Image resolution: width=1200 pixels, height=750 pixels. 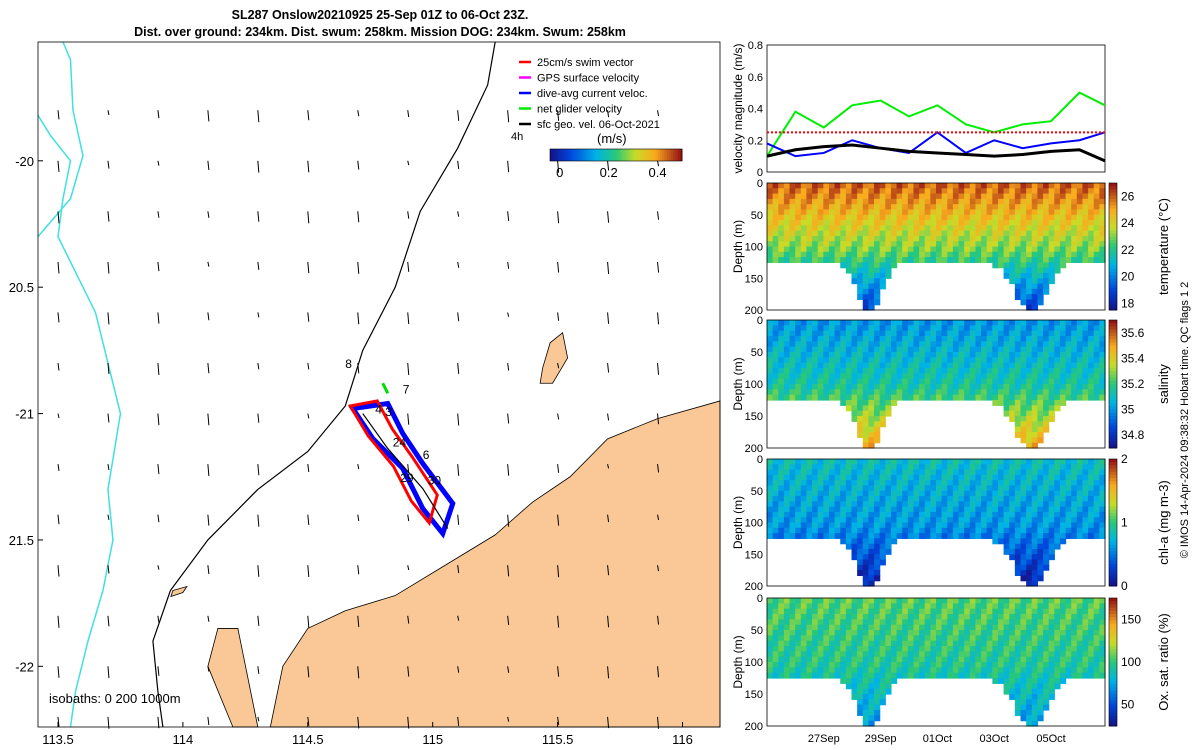 What do you see at coordinates (183, 739) in the screenshot?
I see `map-x-tick-label: 114` at bounding box center [183, 739].